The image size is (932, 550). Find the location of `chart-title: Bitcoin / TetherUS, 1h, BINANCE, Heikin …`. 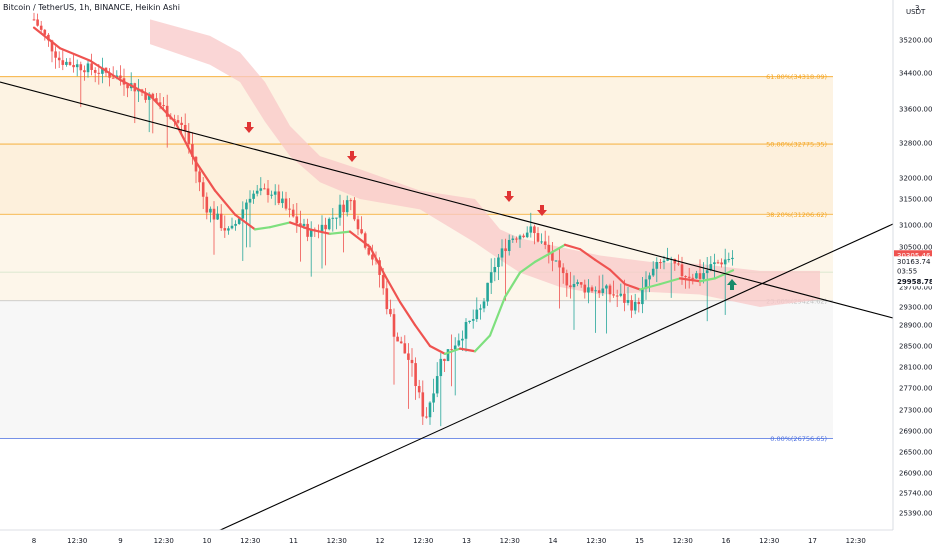

chart-title: Bitcoin / TetherUS, 1h, BINANCE, Heikin … is located at coordinates (91, 7).